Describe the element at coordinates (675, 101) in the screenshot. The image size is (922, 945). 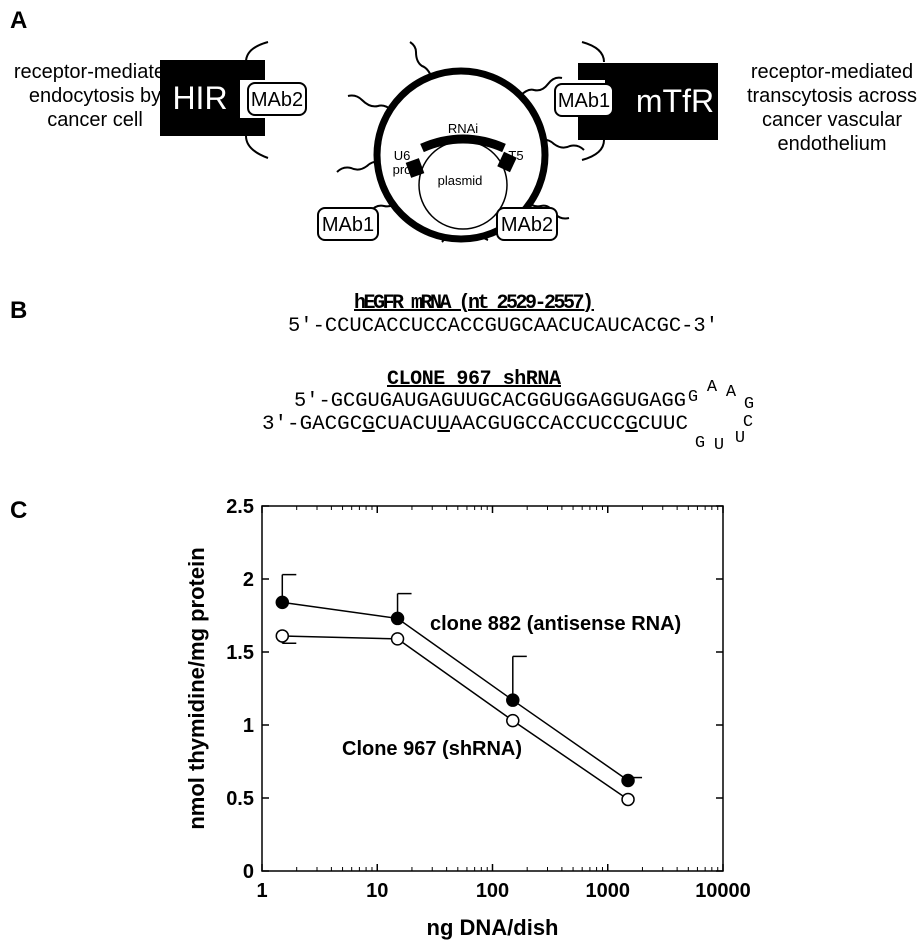
I see `mtfr-label: mTfR` at that location.